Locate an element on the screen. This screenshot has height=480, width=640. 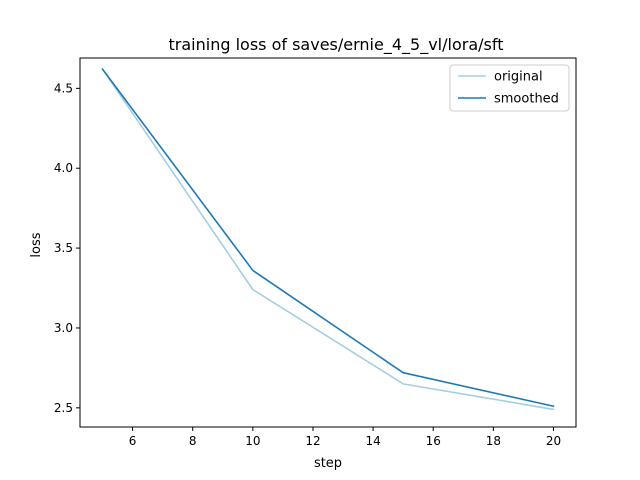
y-tick-label: 3.5 is located at coordinates (63, 248).